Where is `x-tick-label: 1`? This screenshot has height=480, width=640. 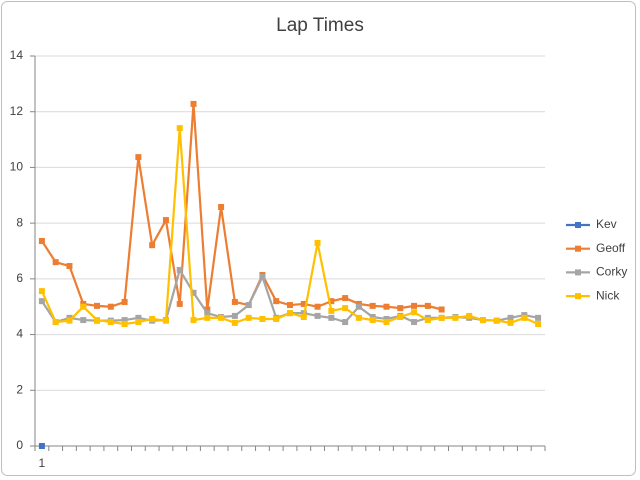
x-tick-label: 1 is located at coordinates (42, 463).